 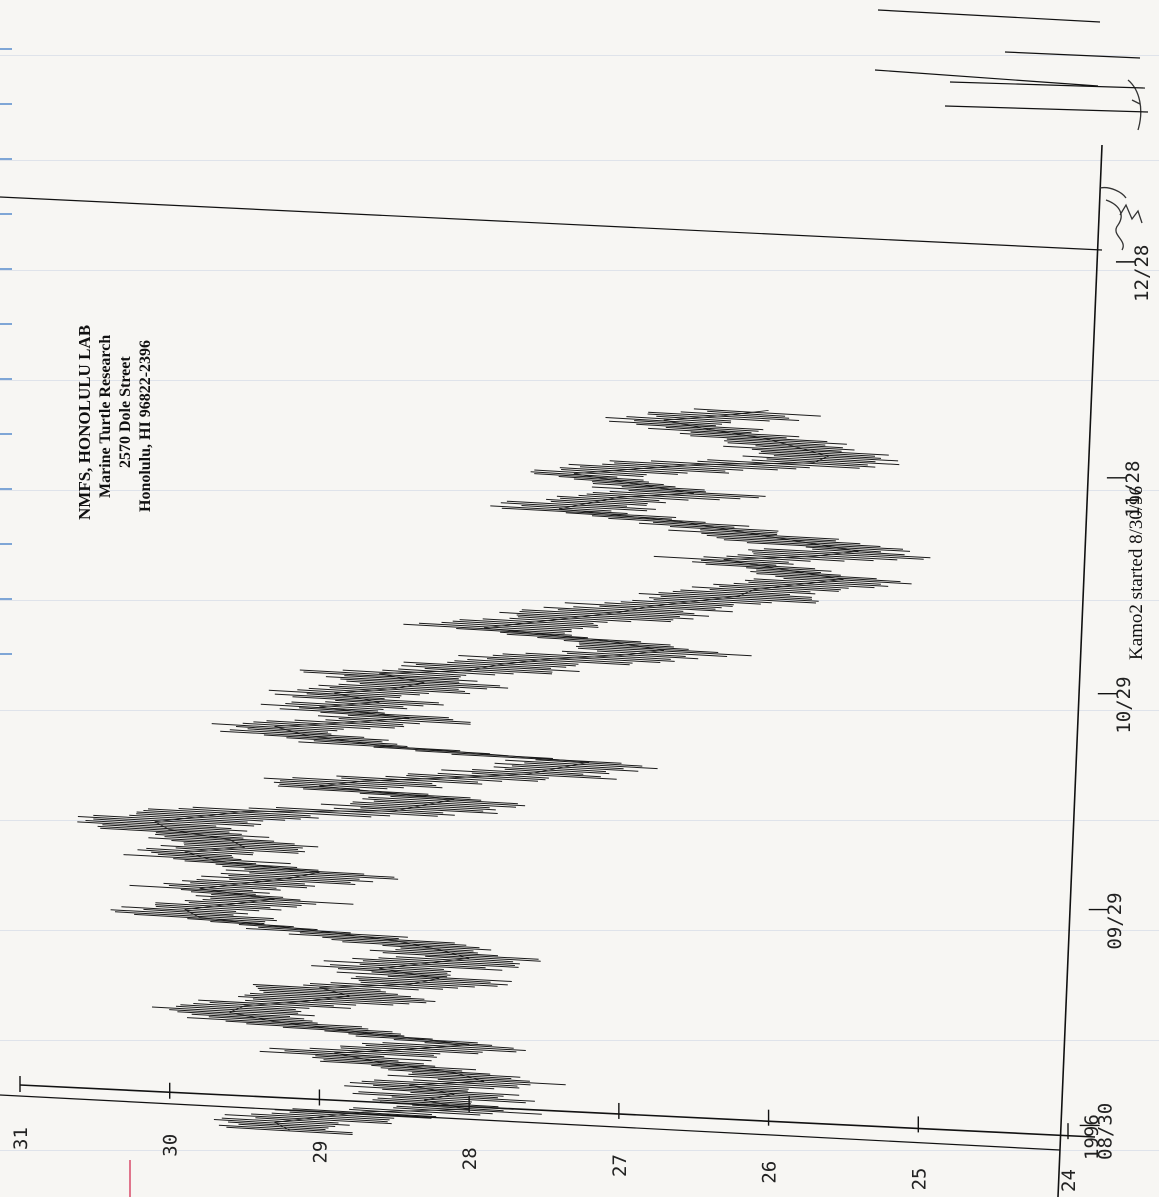 I want to click on y-axis-ticks: 24 25 26 27 28 29 30 31, so click(x=545, y=1134).